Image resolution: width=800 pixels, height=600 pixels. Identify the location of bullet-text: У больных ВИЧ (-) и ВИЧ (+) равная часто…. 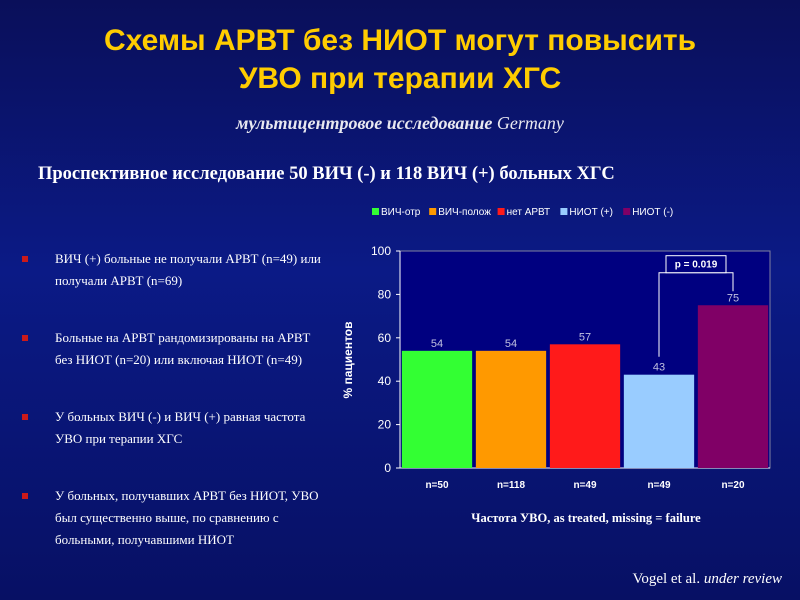
(180, 427).